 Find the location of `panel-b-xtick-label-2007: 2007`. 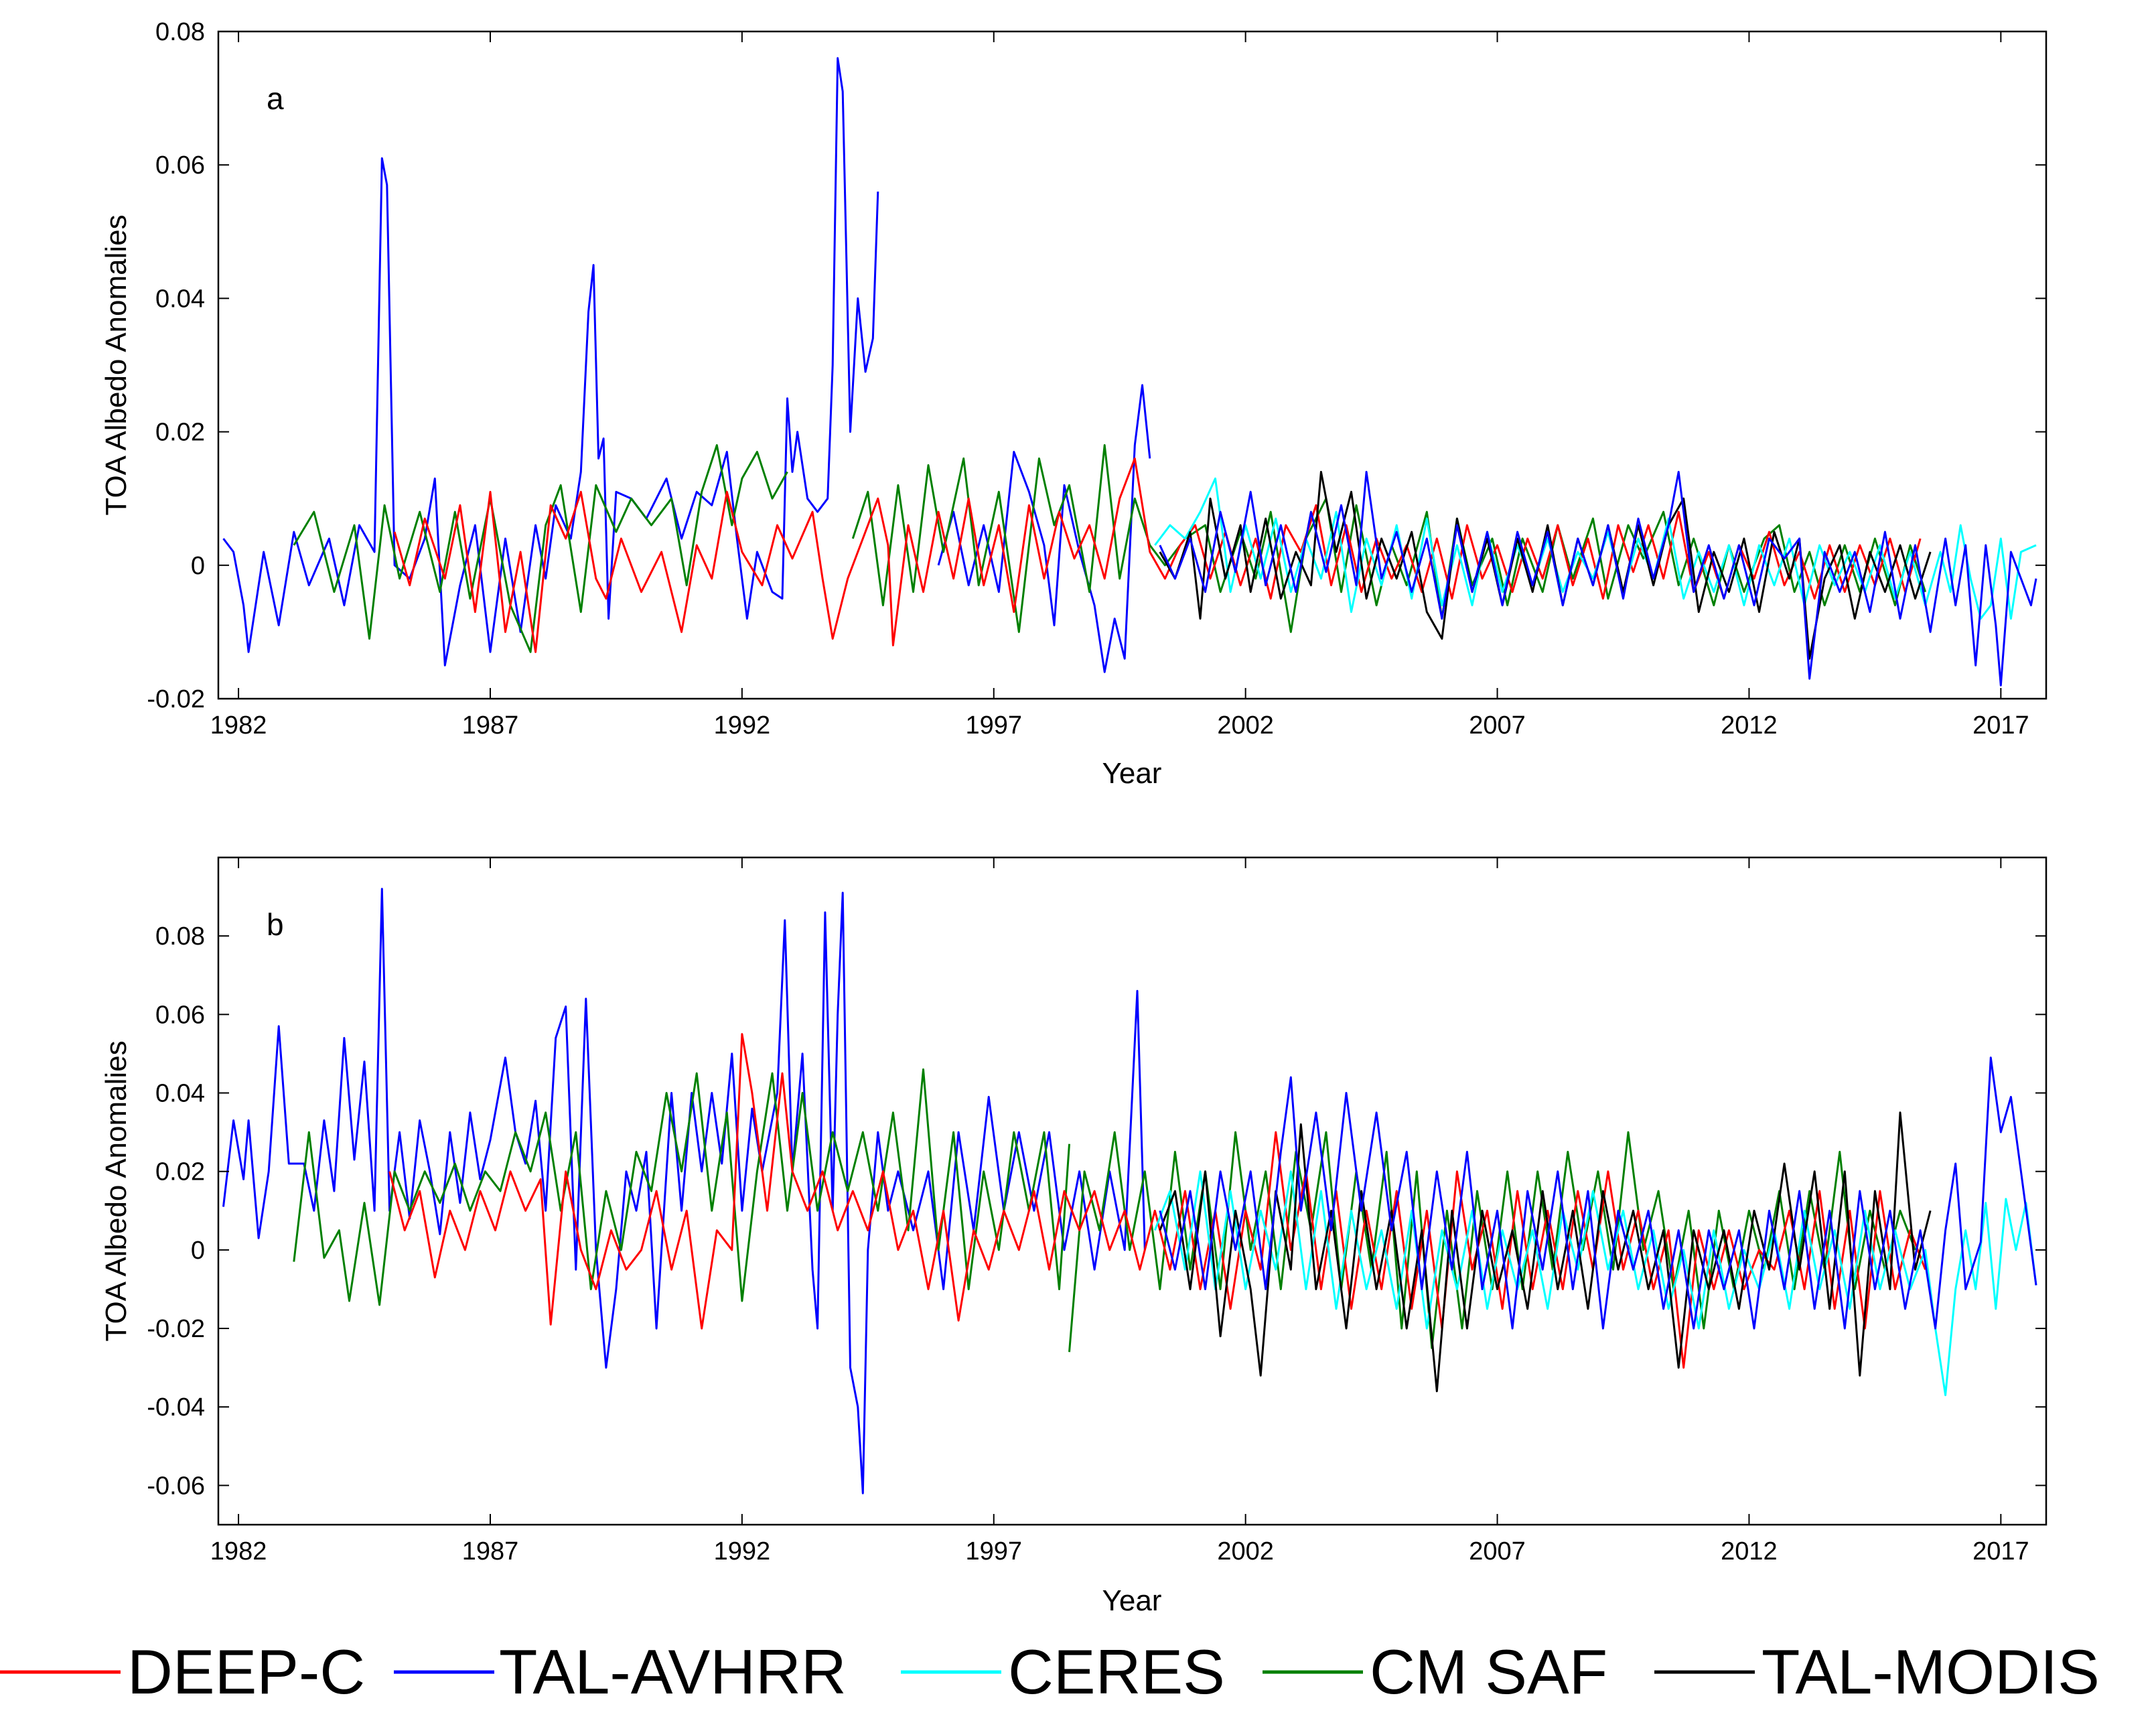

panel-b-xtick-label-2007: 2007 is located at coordinates (1497, 1551).